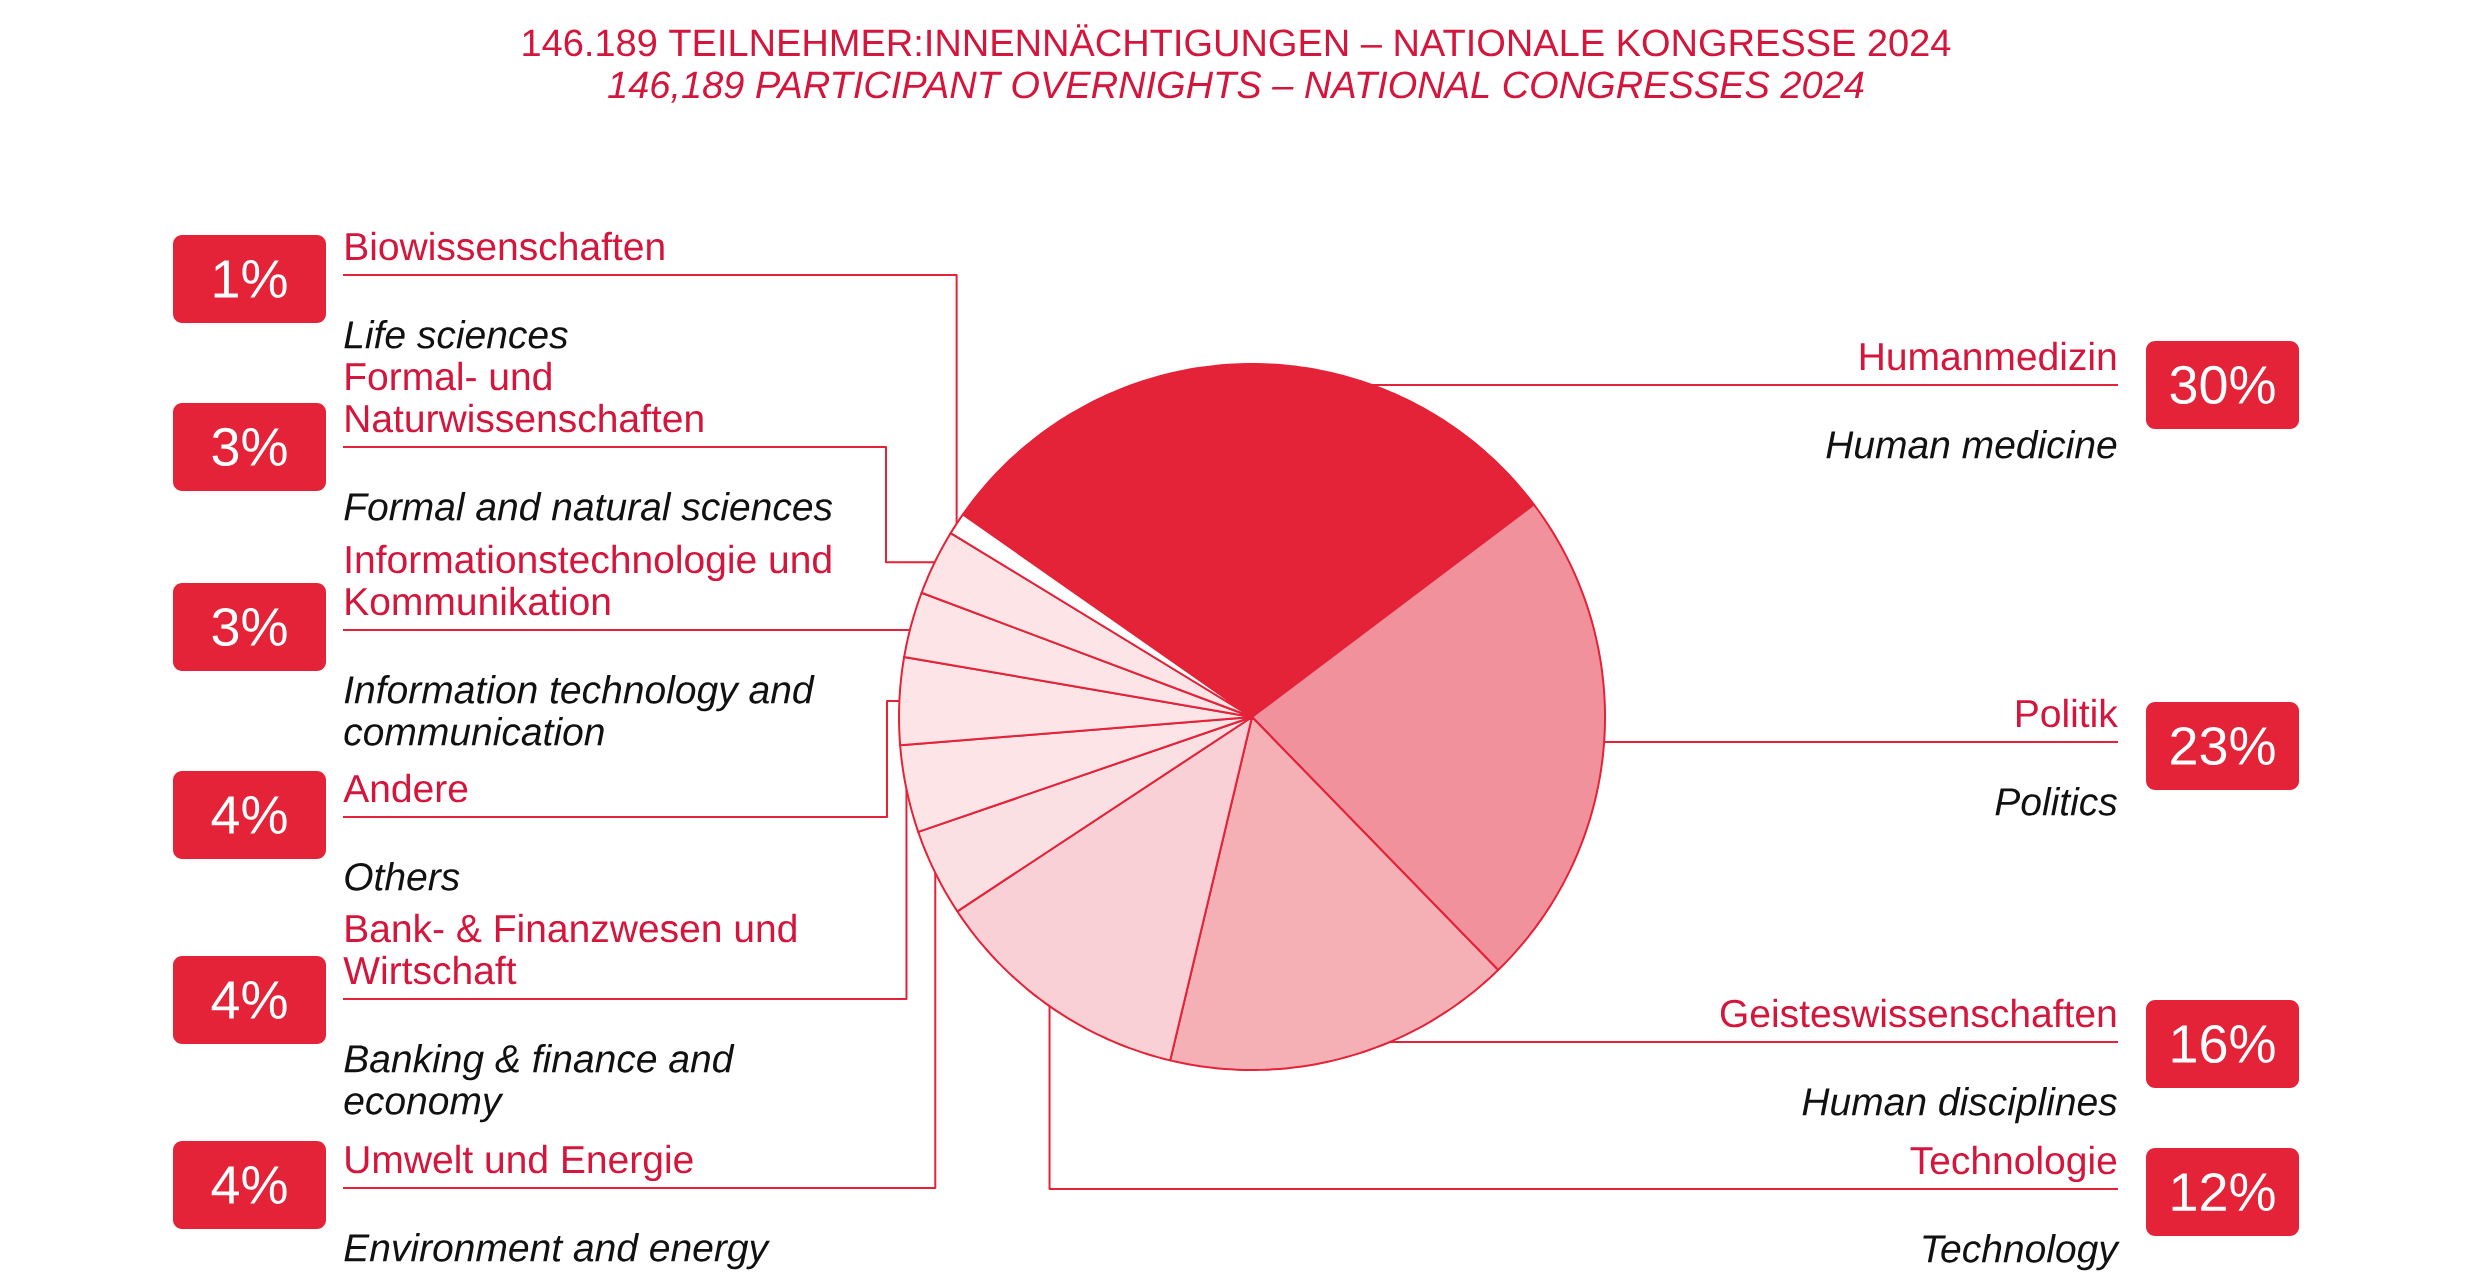 This screenshot has width=2476, height=1278. What do you see at coordinates (1237, 40) in the screenshot?
I see `chart-title: 146.189 TEILNEHMER:INNENNÄCHTIGUNGEN – NATIONALE KONGRESSE 2024` at bounding box center [1237, 40].